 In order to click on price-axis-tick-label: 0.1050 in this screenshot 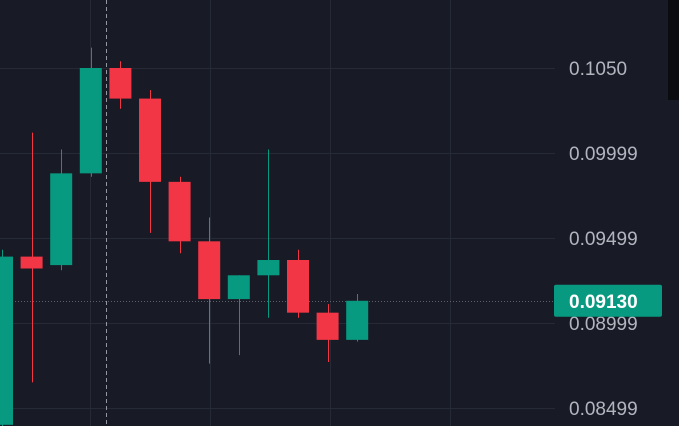, I will do `click(598, 69)`.